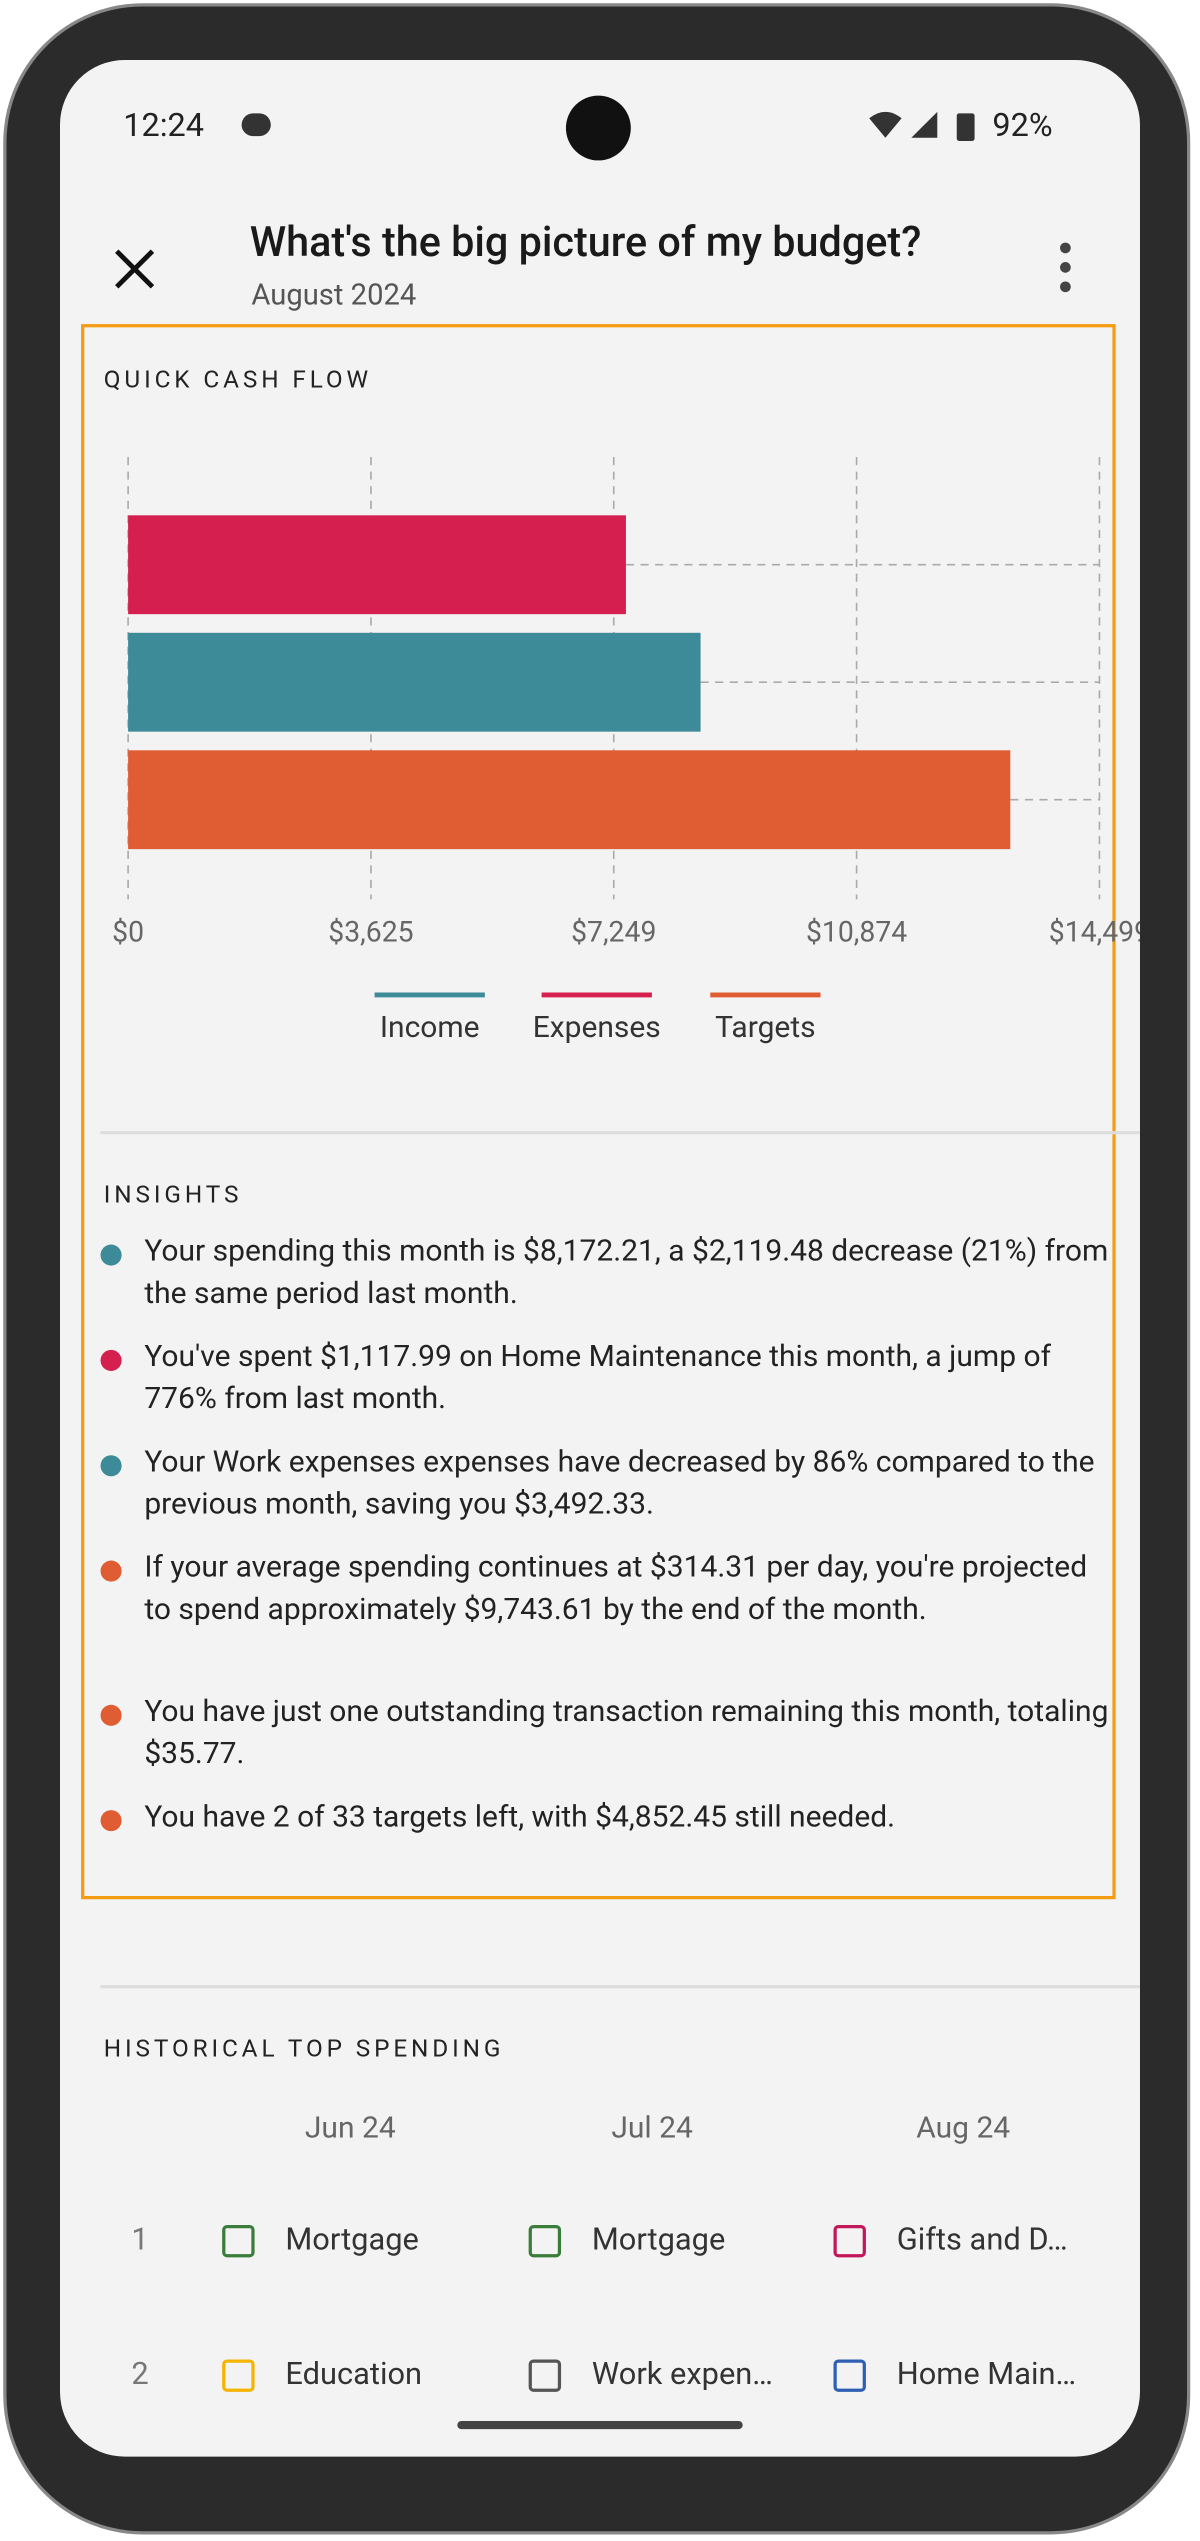  Describe the element at coordinates (350, 2127) in the screenshot. I see `column-header: Jun 24` at that location.